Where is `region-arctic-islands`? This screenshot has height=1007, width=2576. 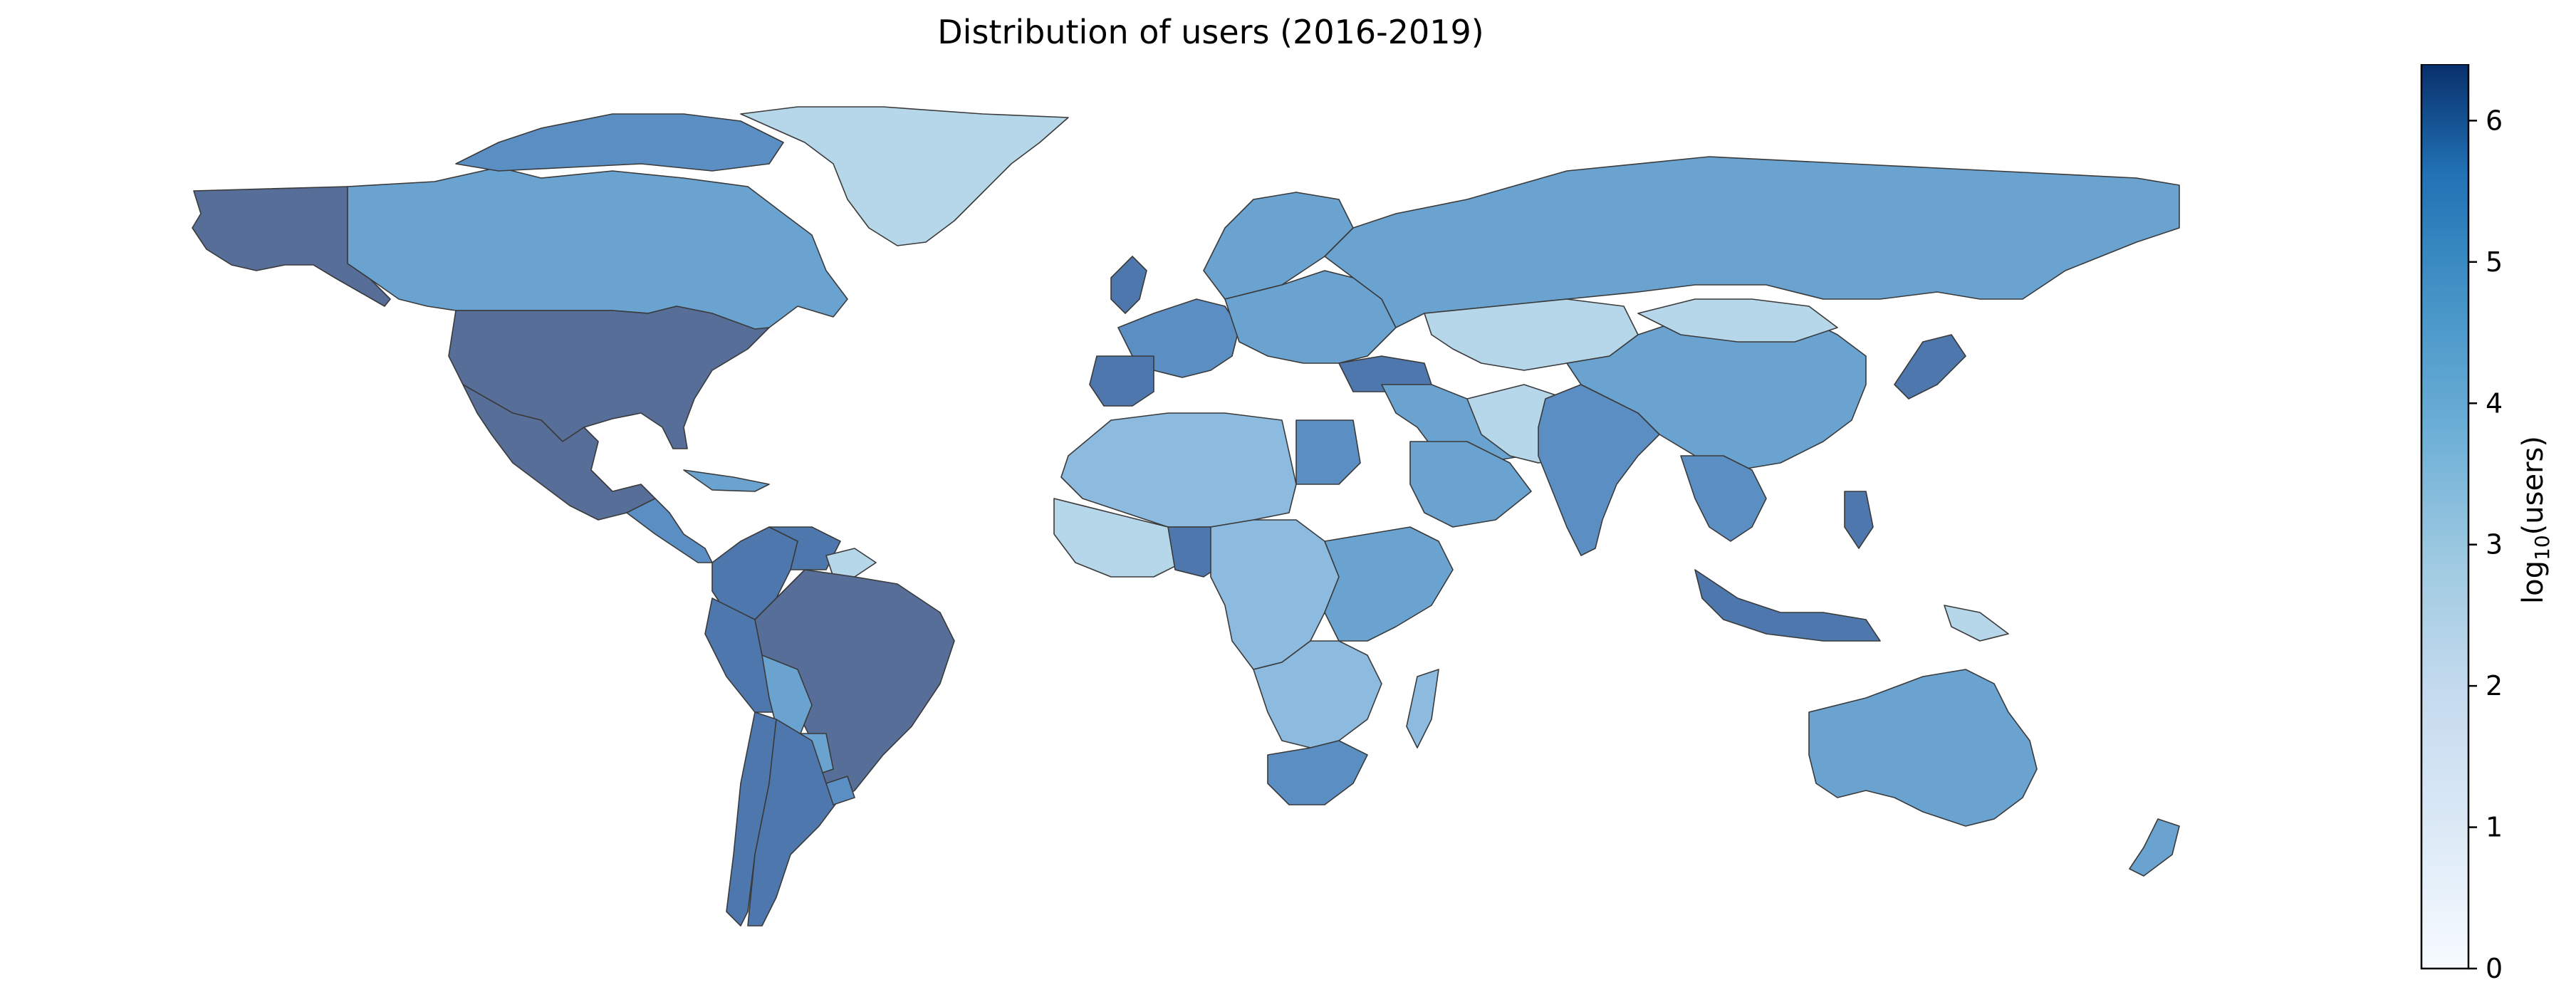 region-arctic-islands is located at coordinates (619, 142).